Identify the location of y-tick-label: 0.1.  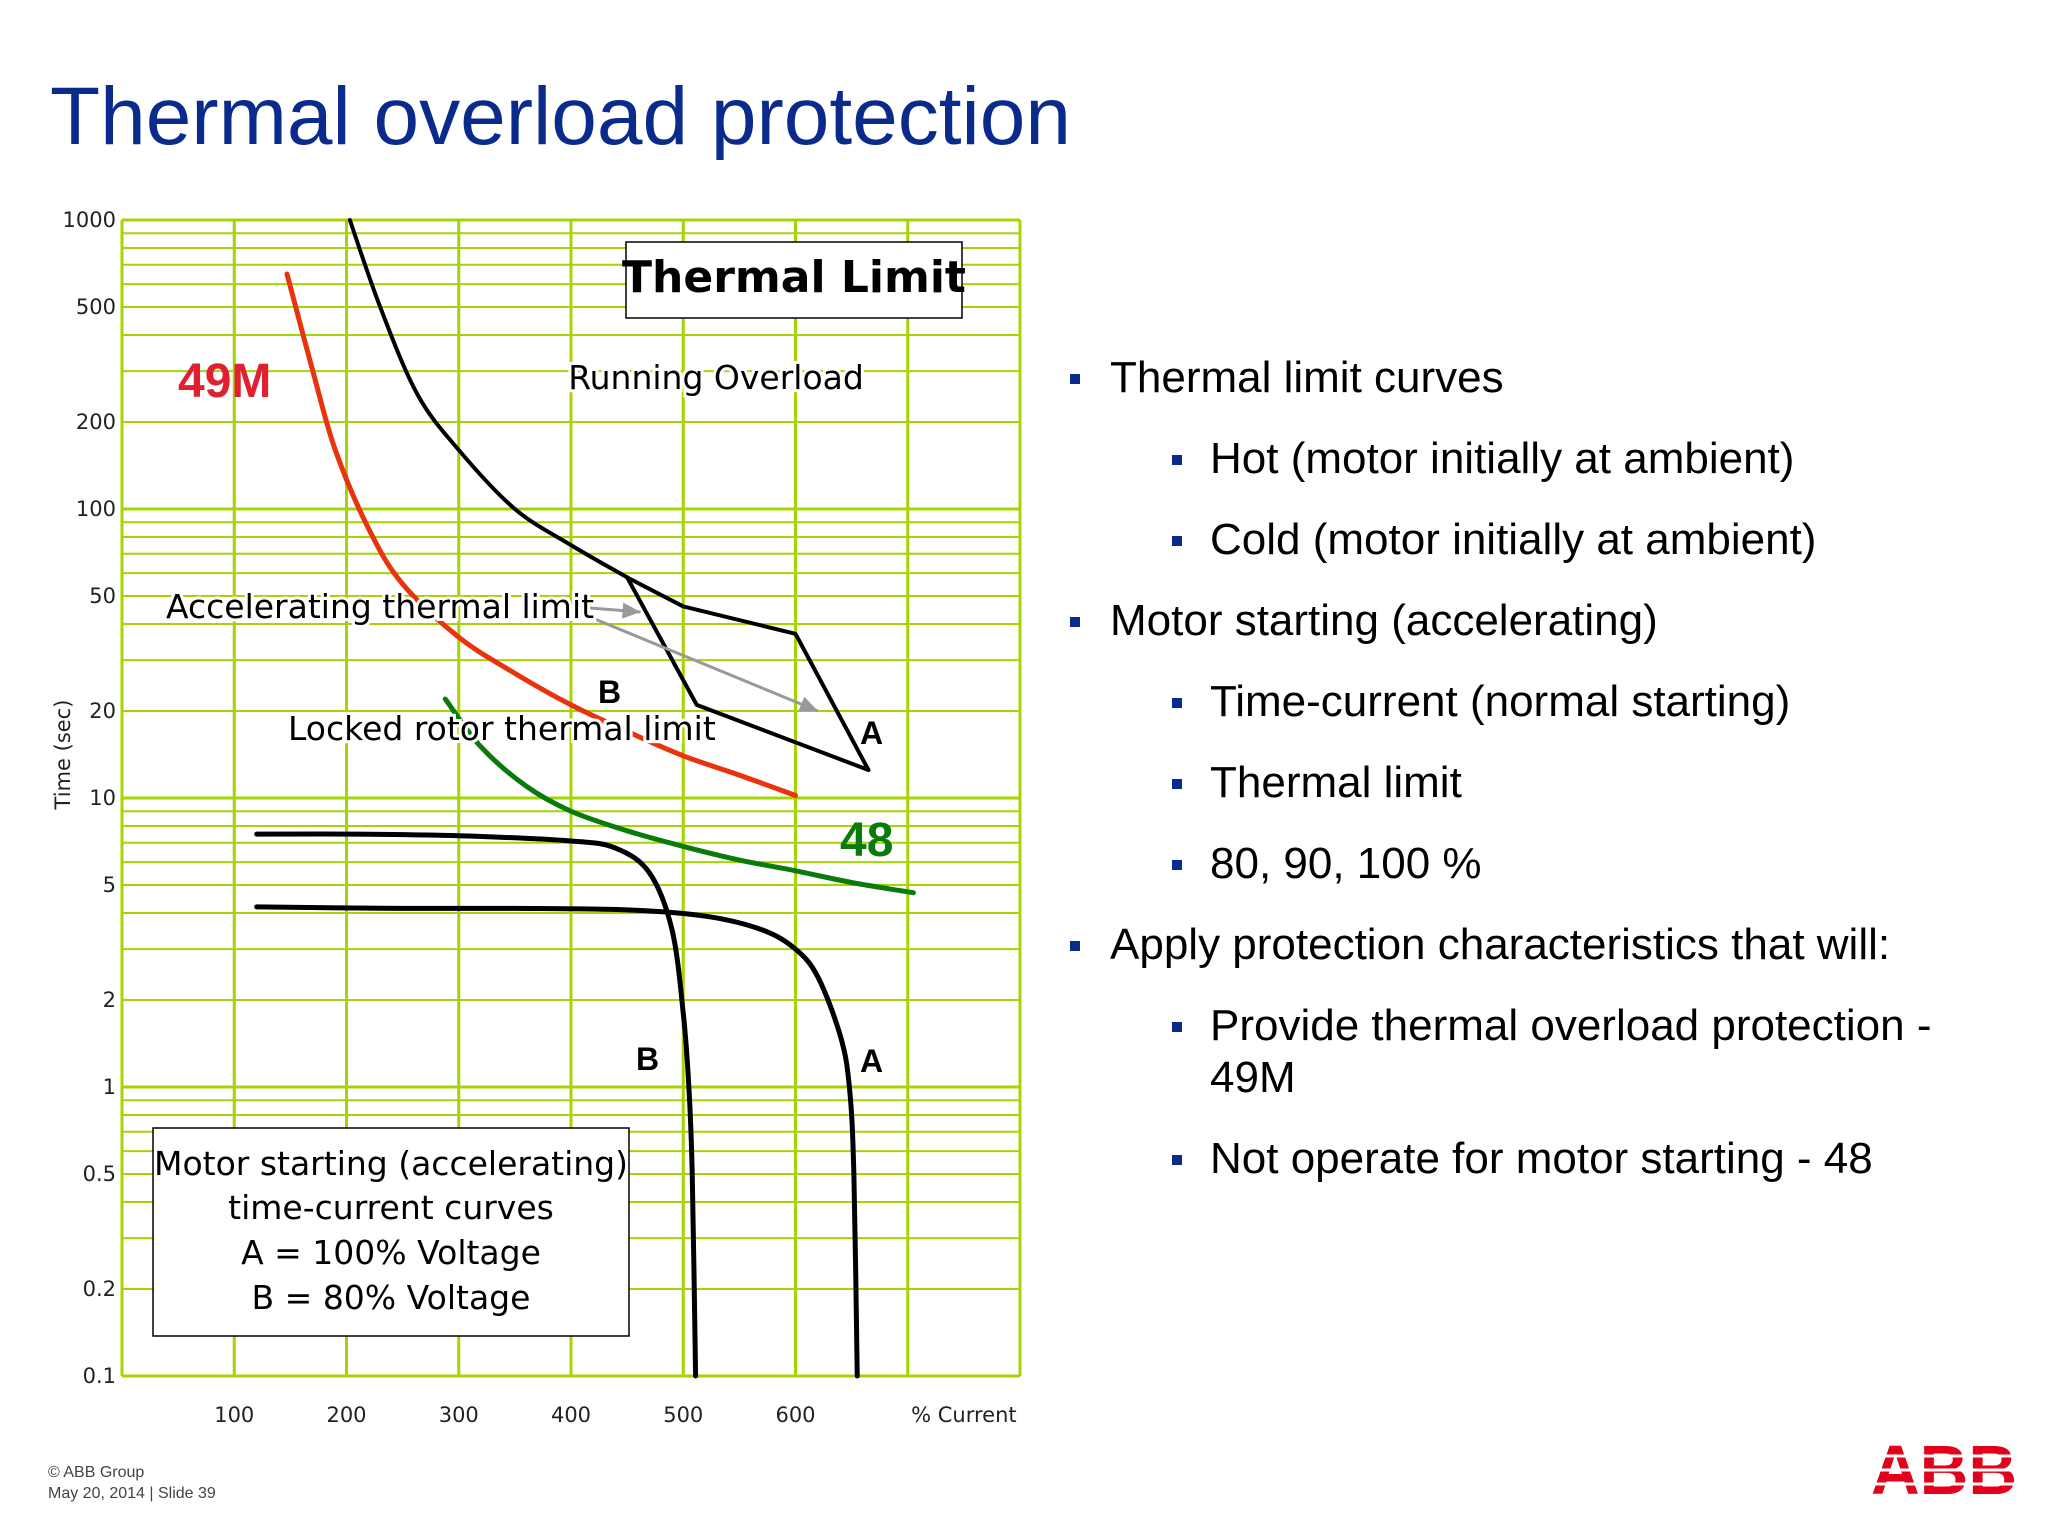
(99, 1376).